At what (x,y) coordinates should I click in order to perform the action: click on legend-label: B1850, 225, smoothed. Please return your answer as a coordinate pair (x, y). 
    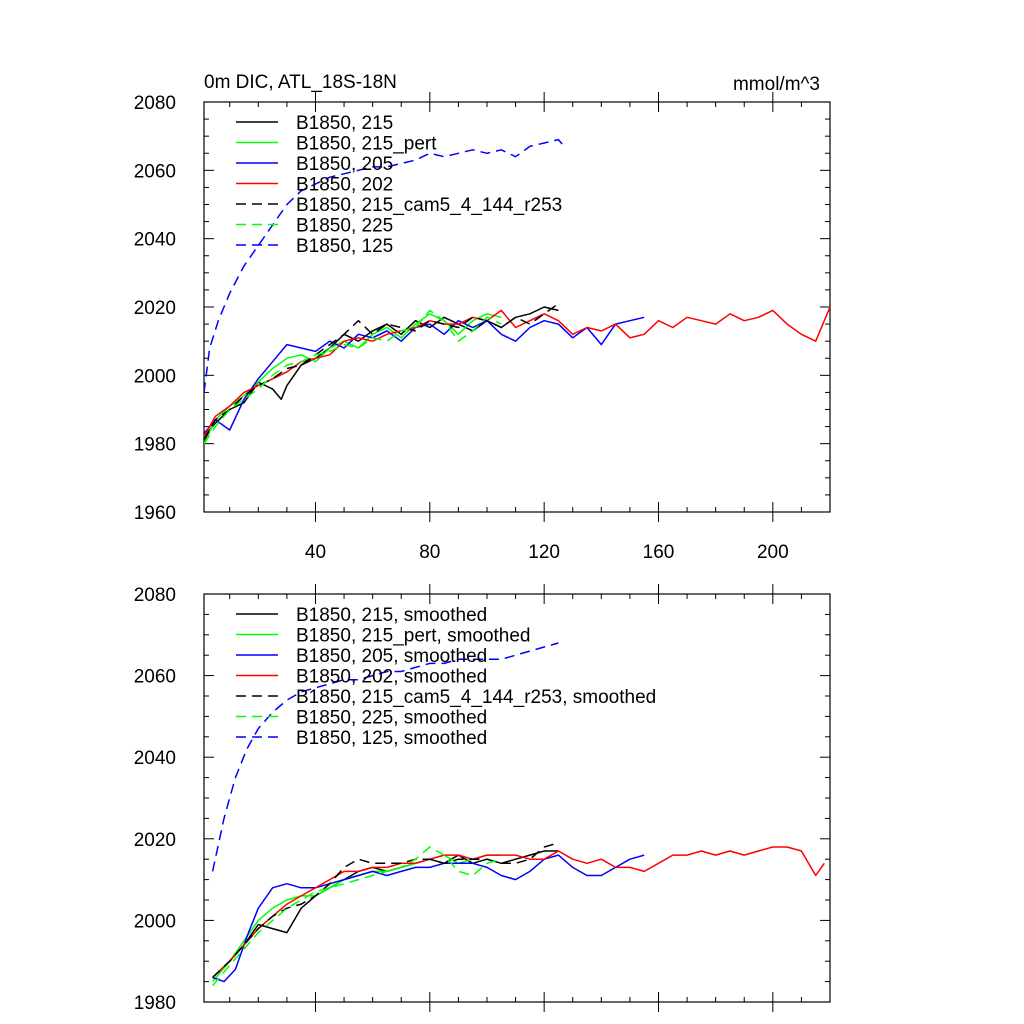
    Looking at the image, I should click on (391, 718).